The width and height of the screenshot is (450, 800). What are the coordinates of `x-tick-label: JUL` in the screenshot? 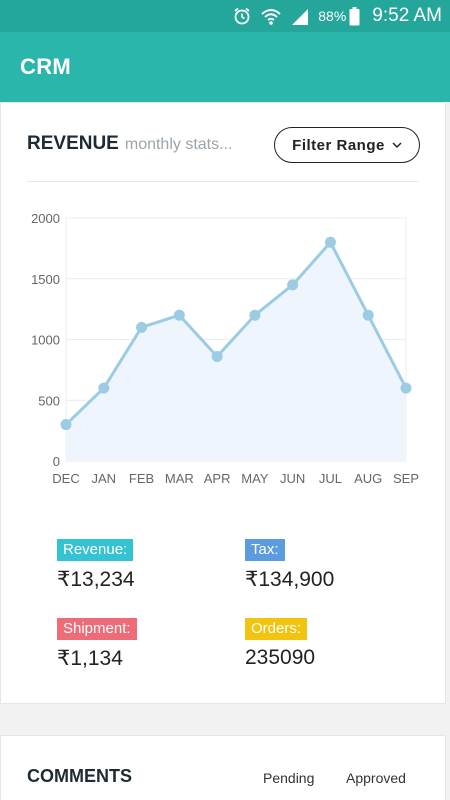 It's located at (330, 478).